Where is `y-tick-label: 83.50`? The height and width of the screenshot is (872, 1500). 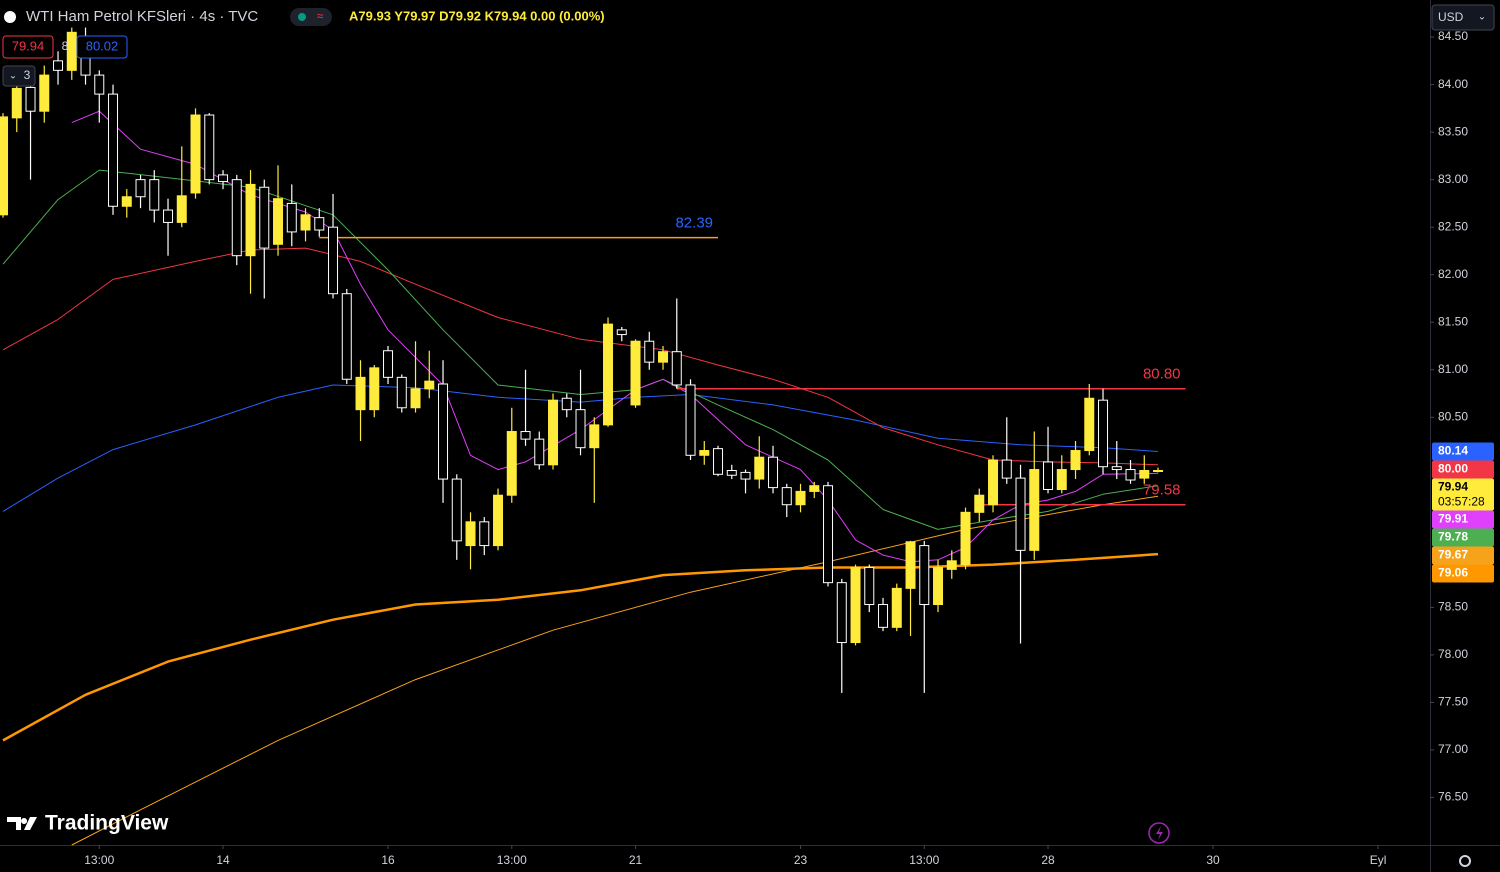
y-tick-label: 83.50 is located at coordinates (1453, 131).